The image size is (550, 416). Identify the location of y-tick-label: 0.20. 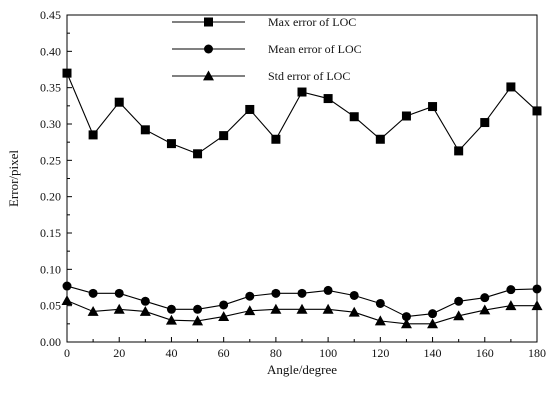
(50, 197).